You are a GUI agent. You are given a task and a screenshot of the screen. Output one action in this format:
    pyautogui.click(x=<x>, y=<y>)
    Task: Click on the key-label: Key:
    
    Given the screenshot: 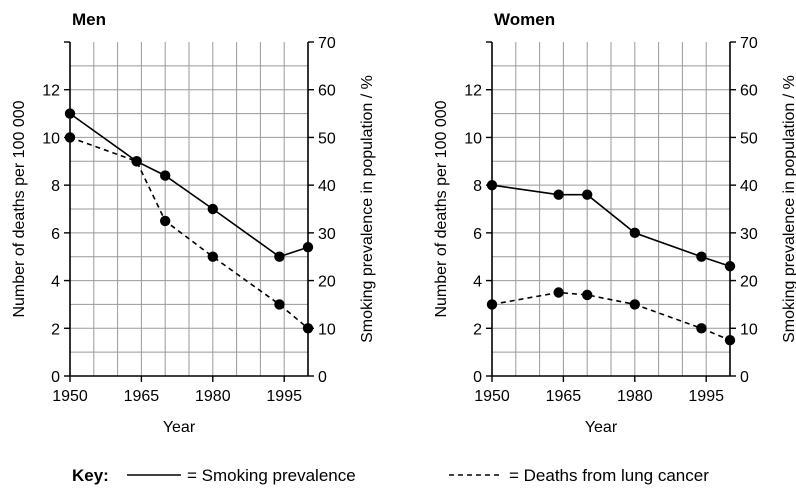 What is the action you would take?
    pyautogui.click(x=90, y=475)
    